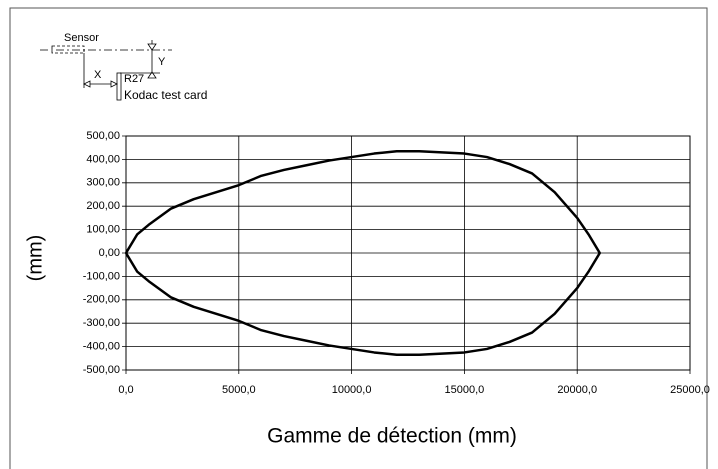 The image size is (718, 469). I want to click on y-tick-label: 100,00, so click(103, 230).